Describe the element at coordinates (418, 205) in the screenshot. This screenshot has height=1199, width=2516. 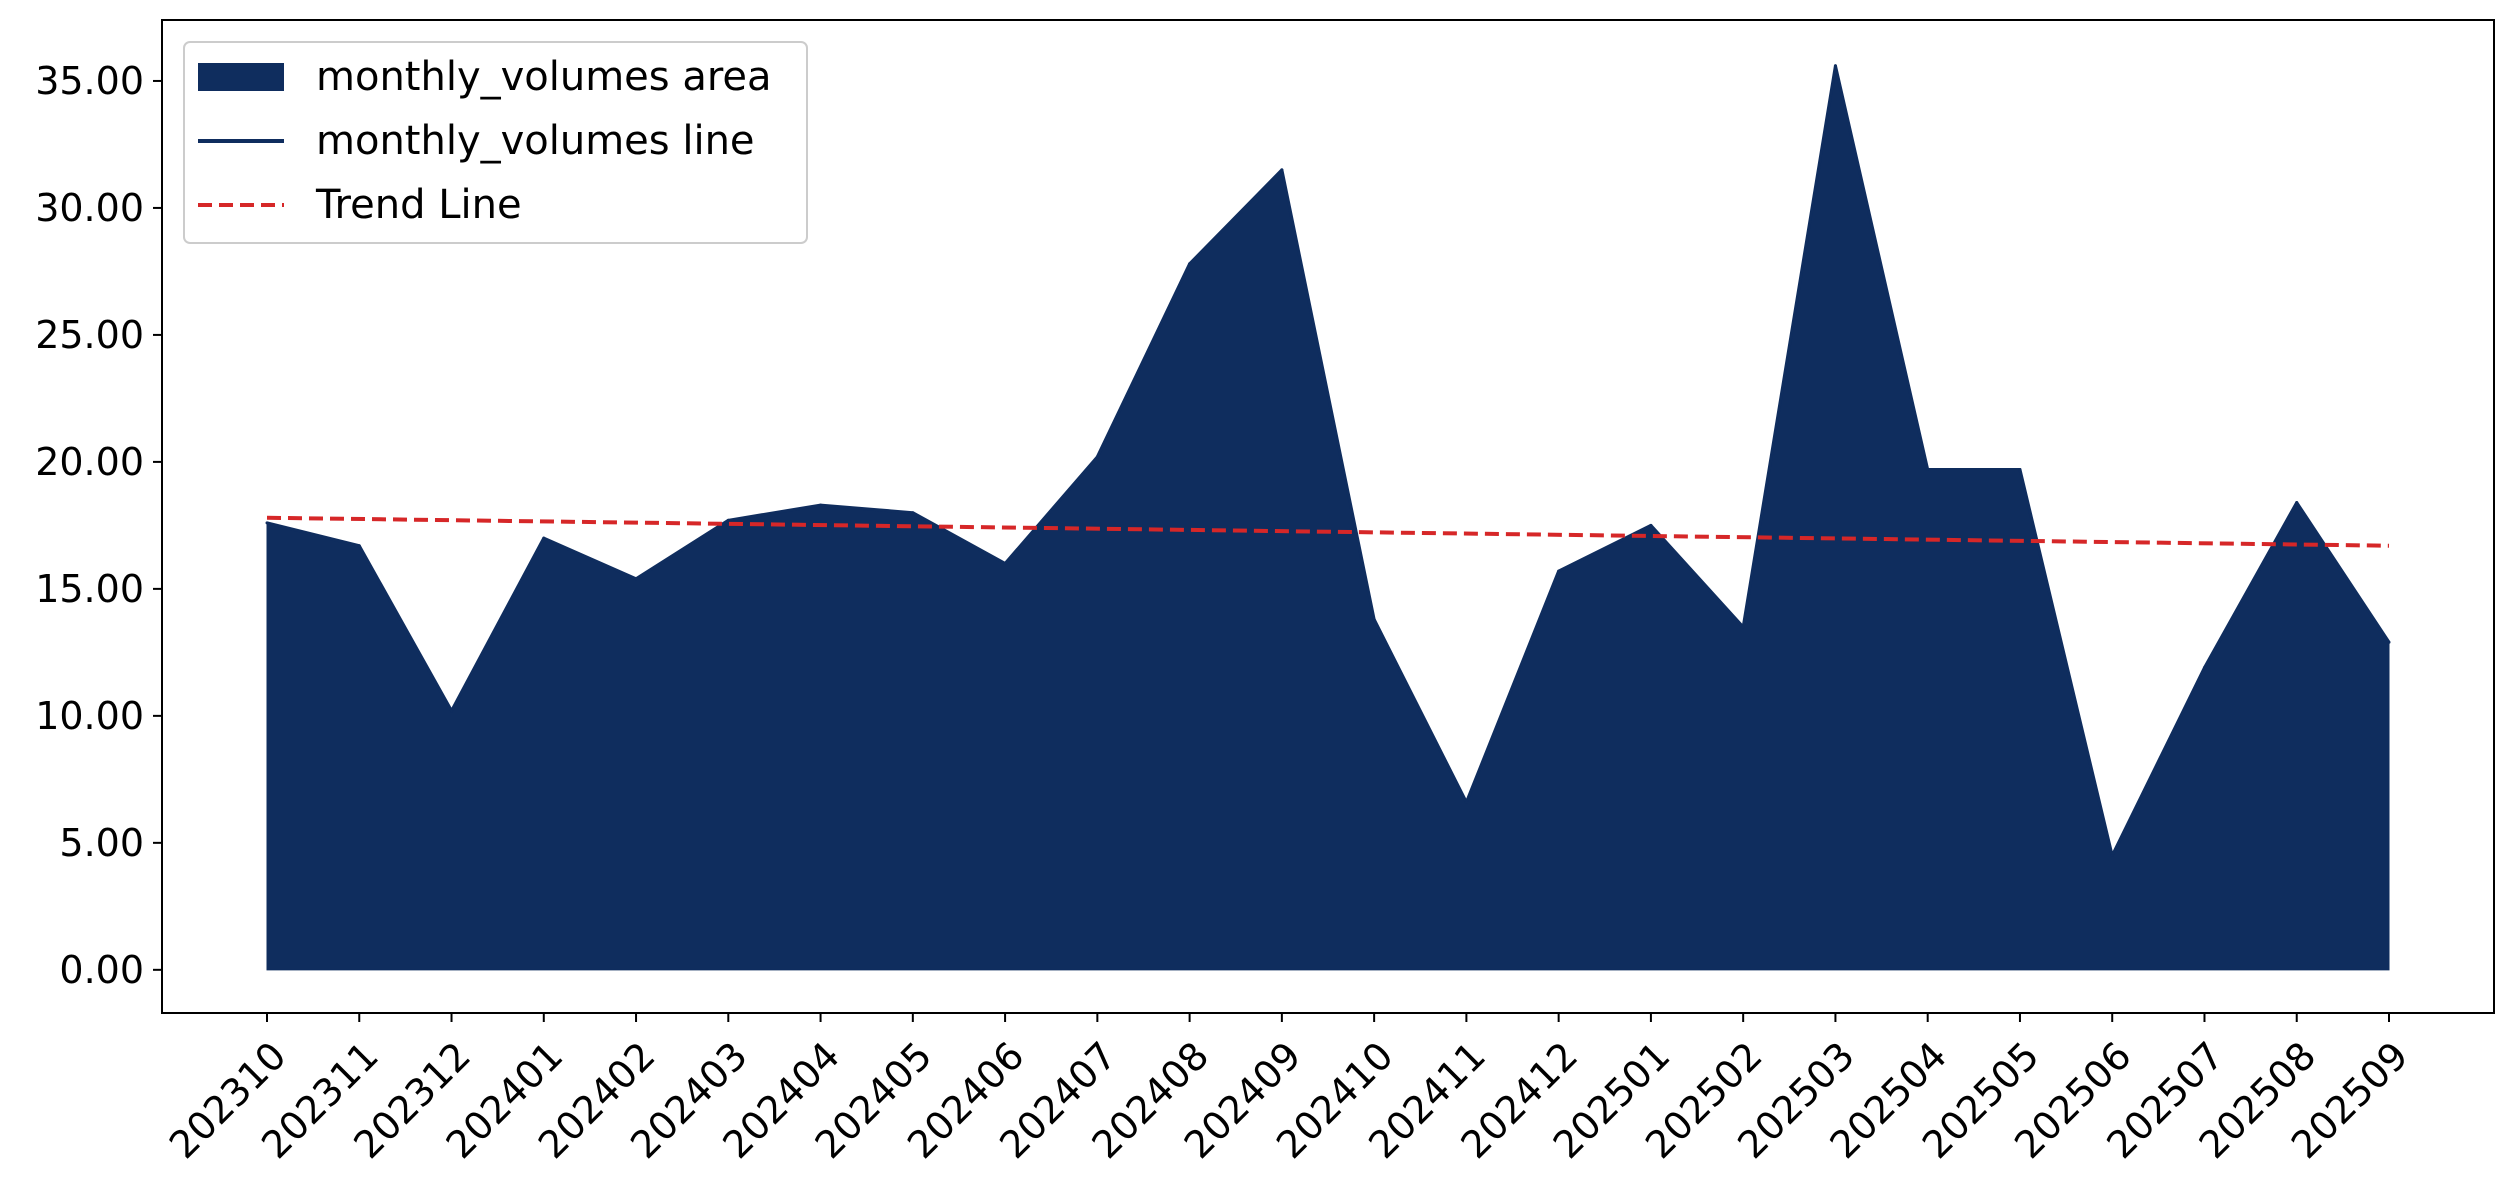
I see `legend-label: Trend Line` at that location.